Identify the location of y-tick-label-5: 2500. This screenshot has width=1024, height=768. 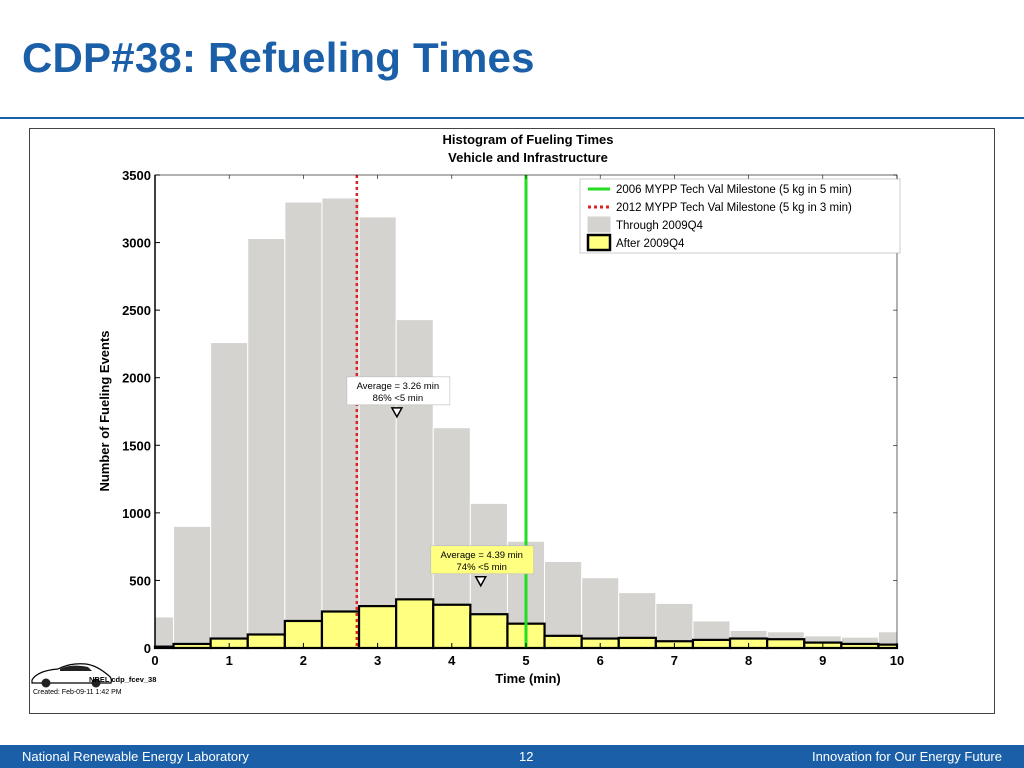
(136, 310).